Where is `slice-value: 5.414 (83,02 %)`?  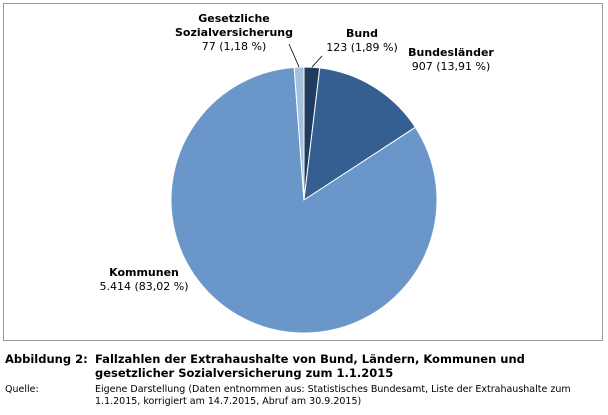 slice-value: 5.414 (83,02 %) is located at coordinates (143, 286).